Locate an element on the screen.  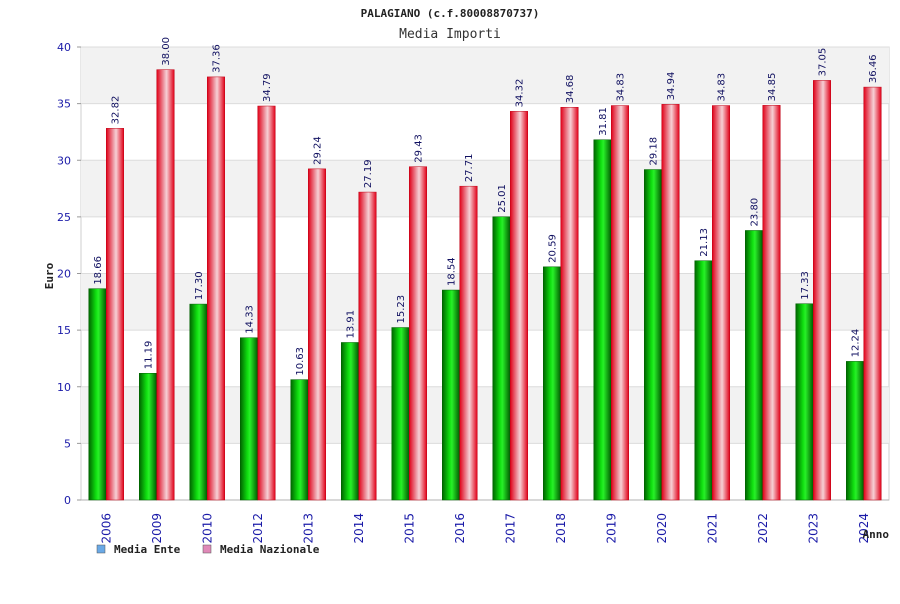
data-label-media-nazionale-2024: 36.46 is located at coordinates (873, 68).